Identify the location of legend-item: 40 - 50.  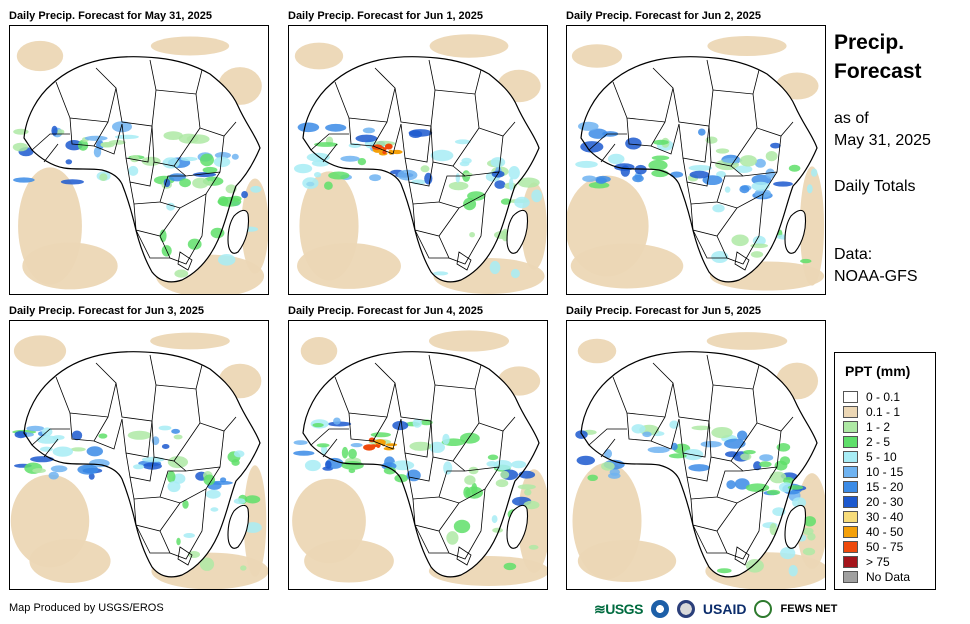
(873, 531).